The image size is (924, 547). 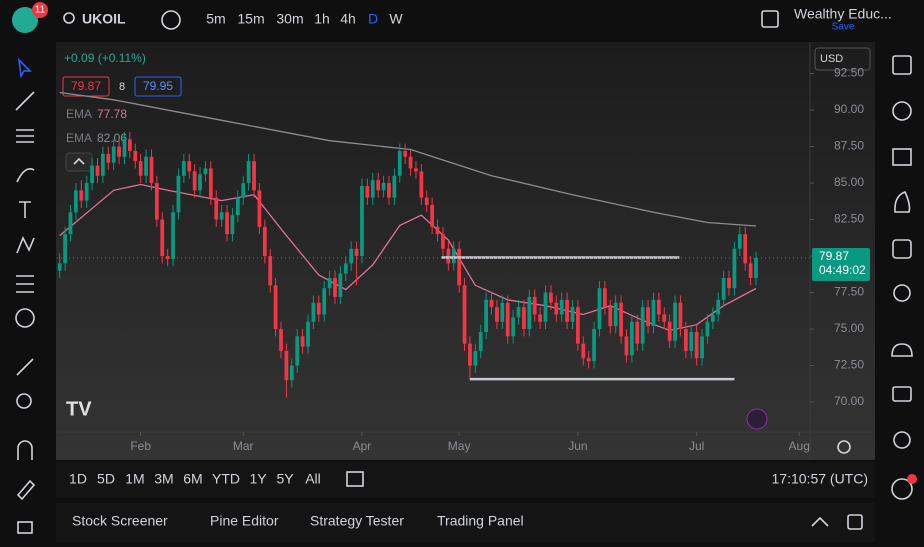 What do you see at coordinates (40, 10) in the screenshot?
I see `badge-count: 11` at bounding box center [40, 10].